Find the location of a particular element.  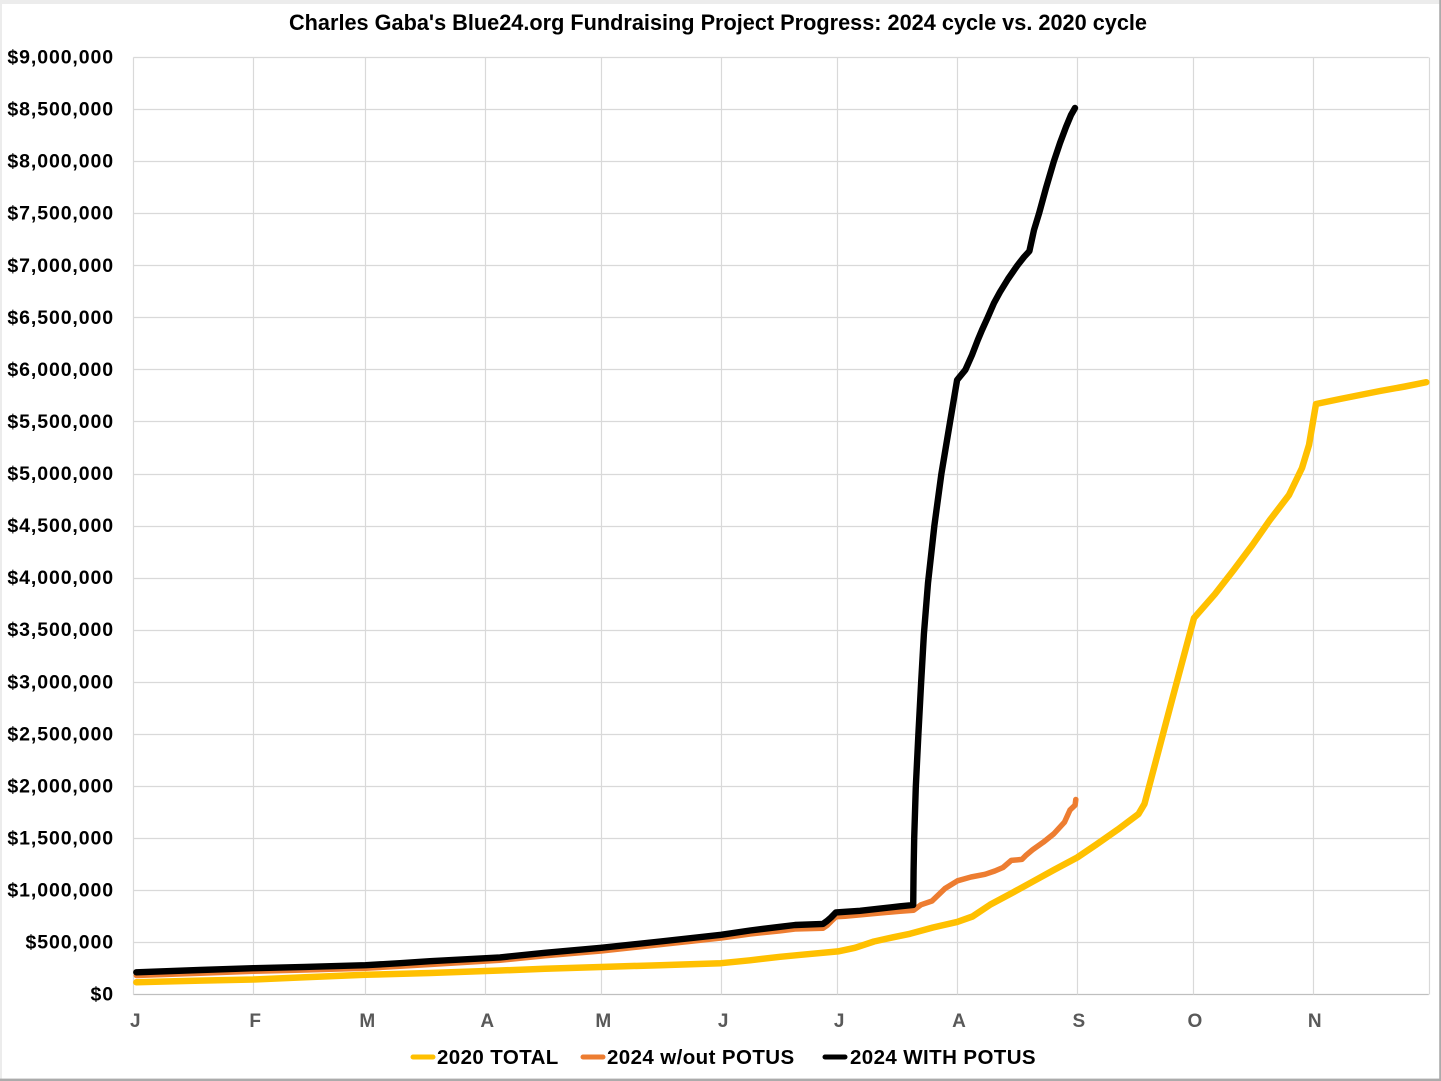

svg-text: S is located at coordinates (1079, 1021).